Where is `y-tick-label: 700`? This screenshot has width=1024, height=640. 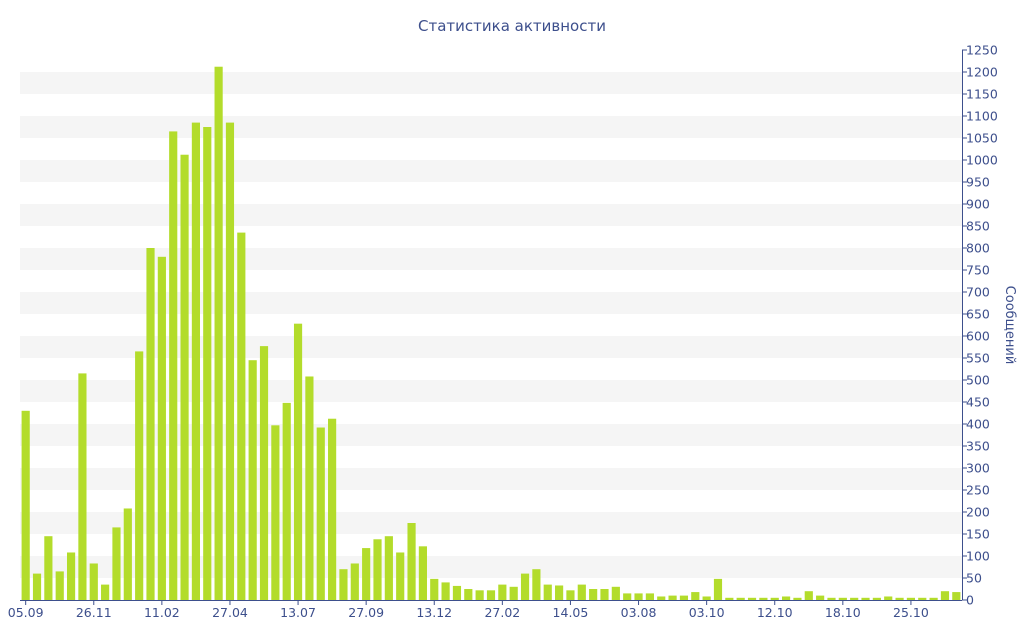
y-tick-label: 700 is located at coordinates (978, 292).